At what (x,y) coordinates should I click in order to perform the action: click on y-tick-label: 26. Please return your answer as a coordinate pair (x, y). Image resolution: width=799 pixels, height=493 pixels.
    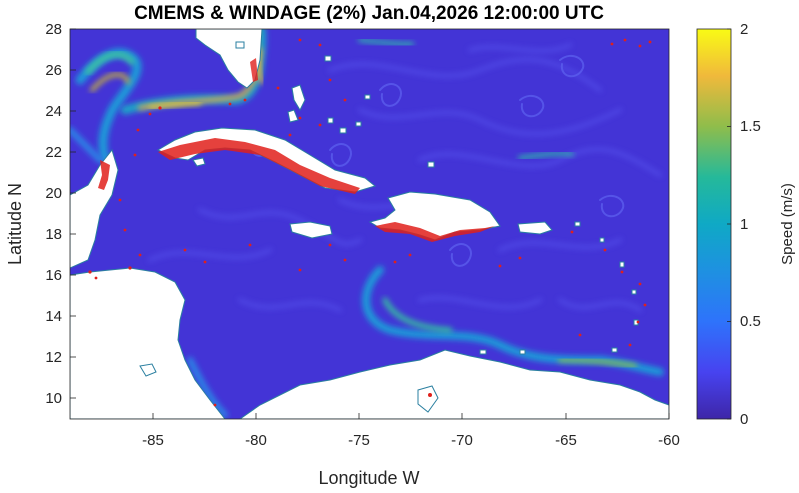
    Looking at the image, I should click on (53, 70).